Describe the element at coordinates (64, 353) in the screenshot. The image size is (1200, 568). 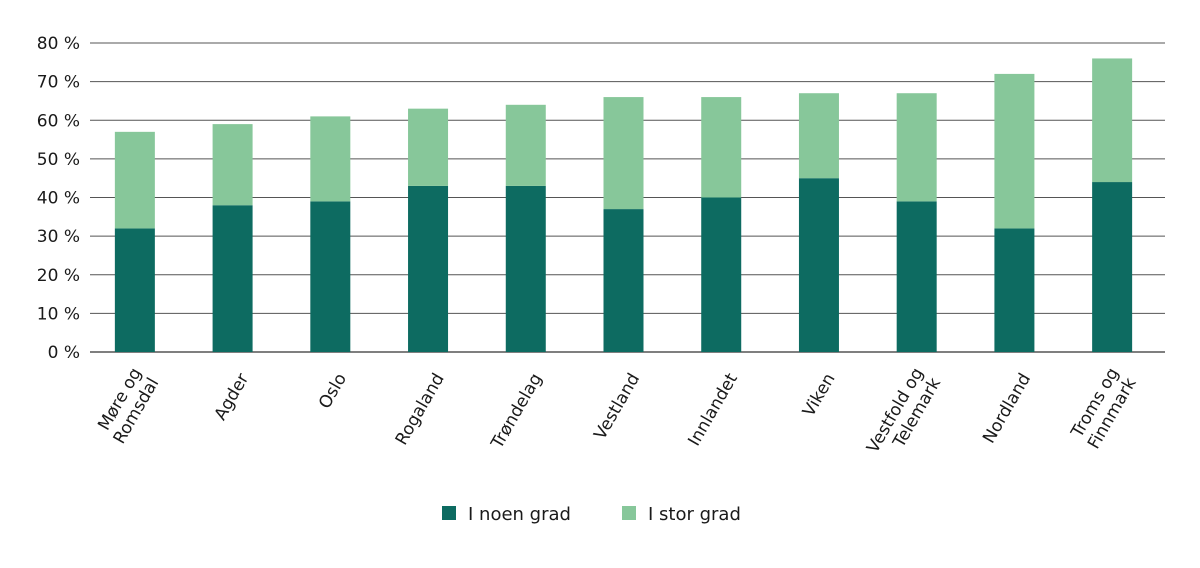
I see `y-tick-label-0: 0 %` at that location.